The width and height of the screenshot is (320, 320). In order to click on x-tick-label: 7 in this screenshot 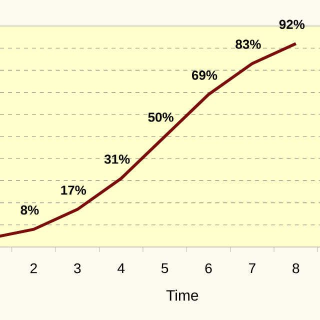, I will do `click(252, 268)`.